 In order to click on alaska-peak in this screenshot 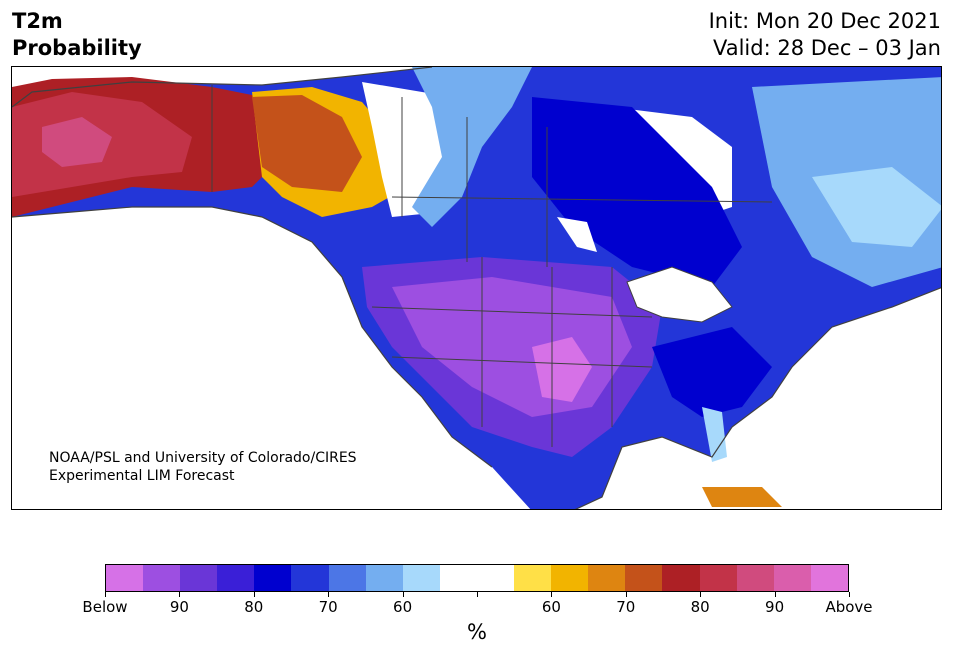, I will do `click(77, 142)`.